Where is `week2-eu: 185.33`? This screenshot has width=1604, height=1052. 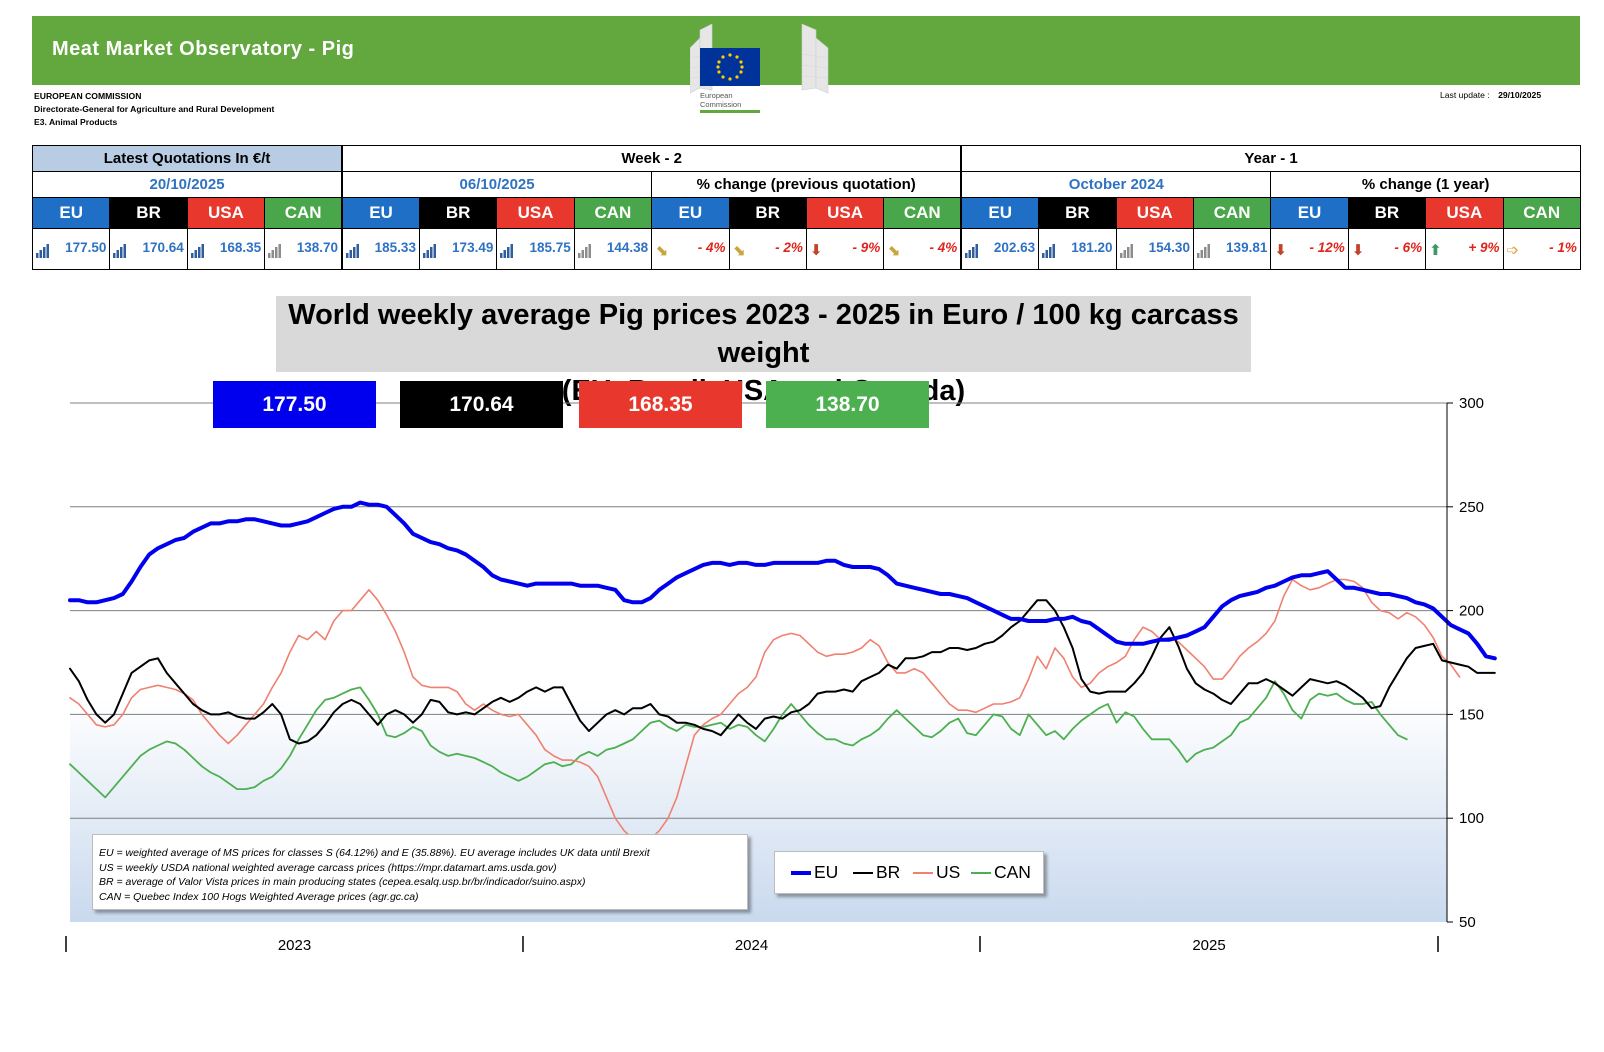 week2-eu: 185.33 is located at coordinates (380, 249).